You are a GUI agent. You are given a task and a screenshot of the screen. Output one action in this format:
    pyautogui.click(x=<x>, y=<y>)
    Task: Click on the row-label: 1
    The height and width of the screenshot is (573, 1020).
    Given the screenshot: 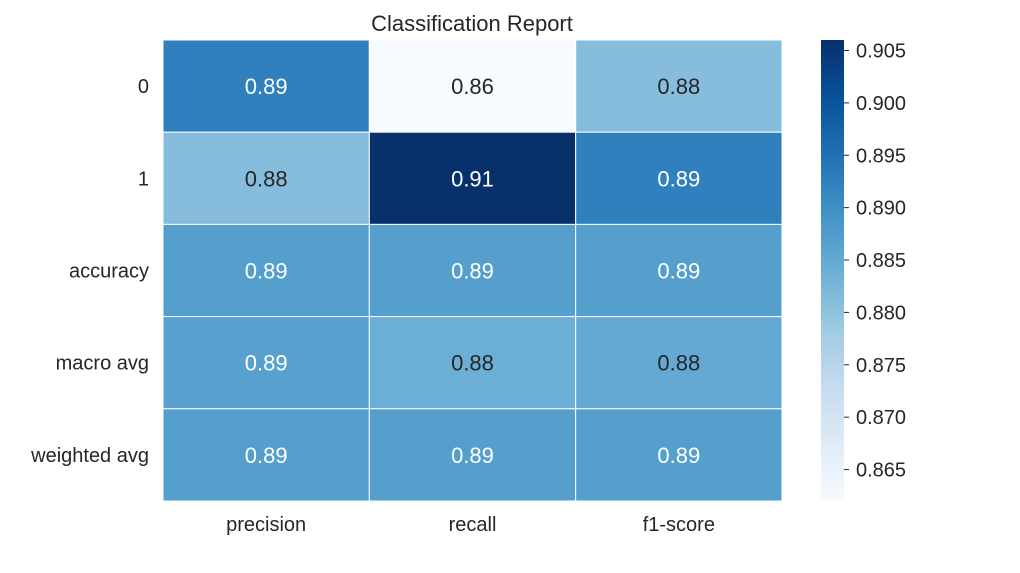 What is the action you would take?
    pyautogui.click(x=143, y=179)
    